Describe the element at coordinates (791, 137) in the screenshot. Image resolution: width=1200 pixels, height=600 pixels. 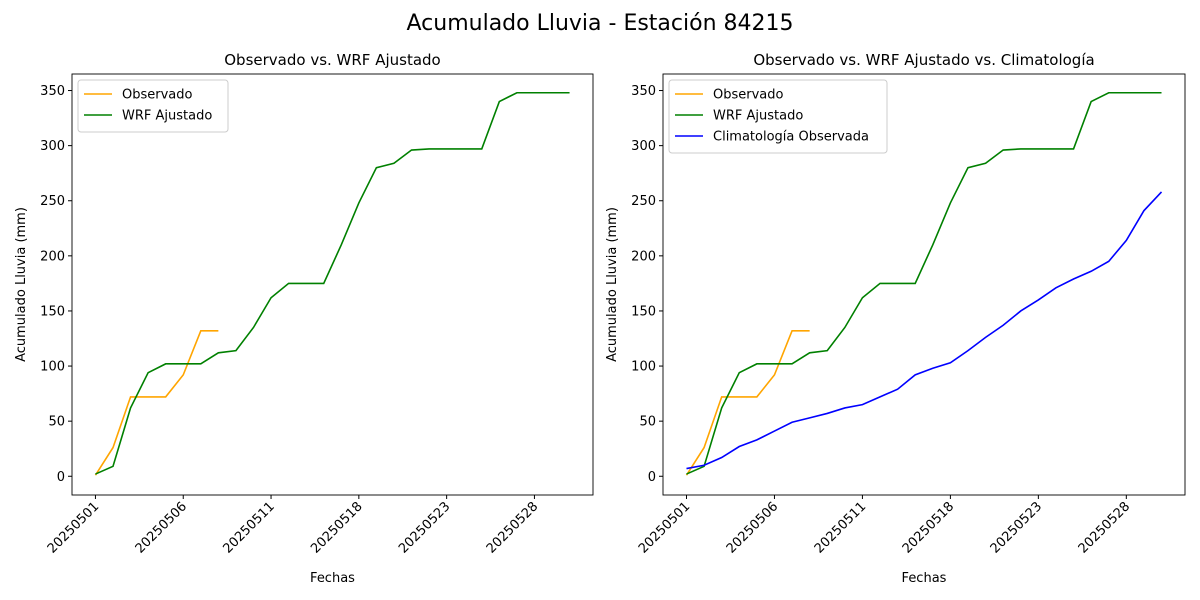
I see `legend-label: Climatología Observada` at that location.